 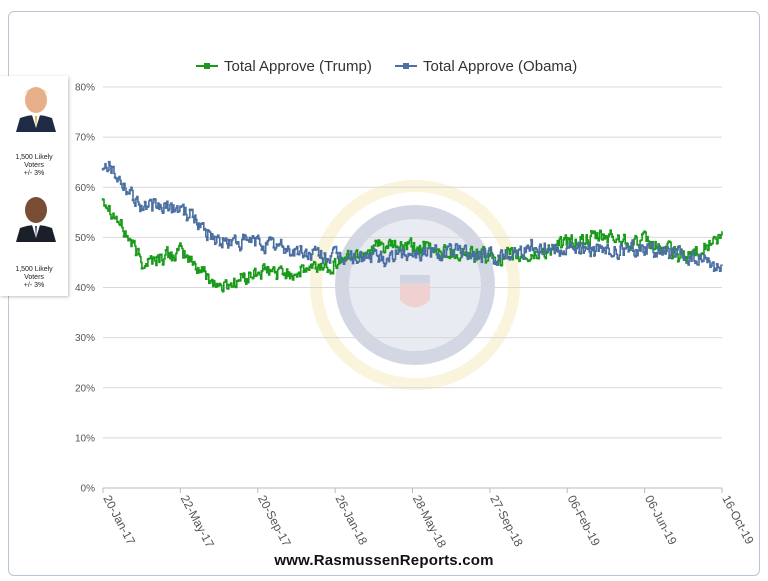 What do you see at coordinates (85, 238) in the screenshot?
I see `y-tick-label: 50%` at bounding box center [85, 238].